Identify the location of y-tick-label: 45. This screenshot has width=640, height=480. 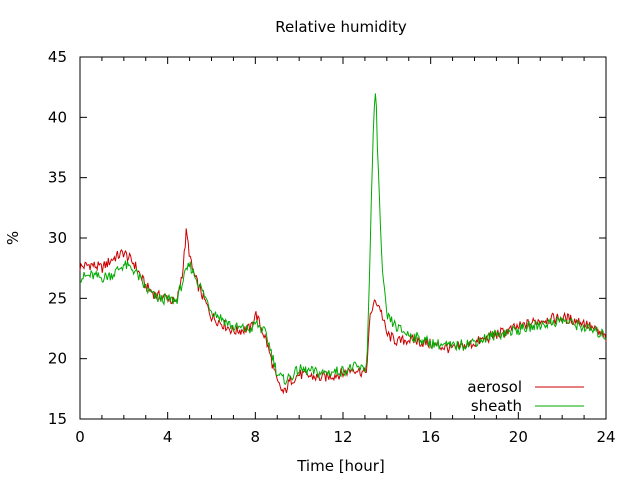
(57, 57).